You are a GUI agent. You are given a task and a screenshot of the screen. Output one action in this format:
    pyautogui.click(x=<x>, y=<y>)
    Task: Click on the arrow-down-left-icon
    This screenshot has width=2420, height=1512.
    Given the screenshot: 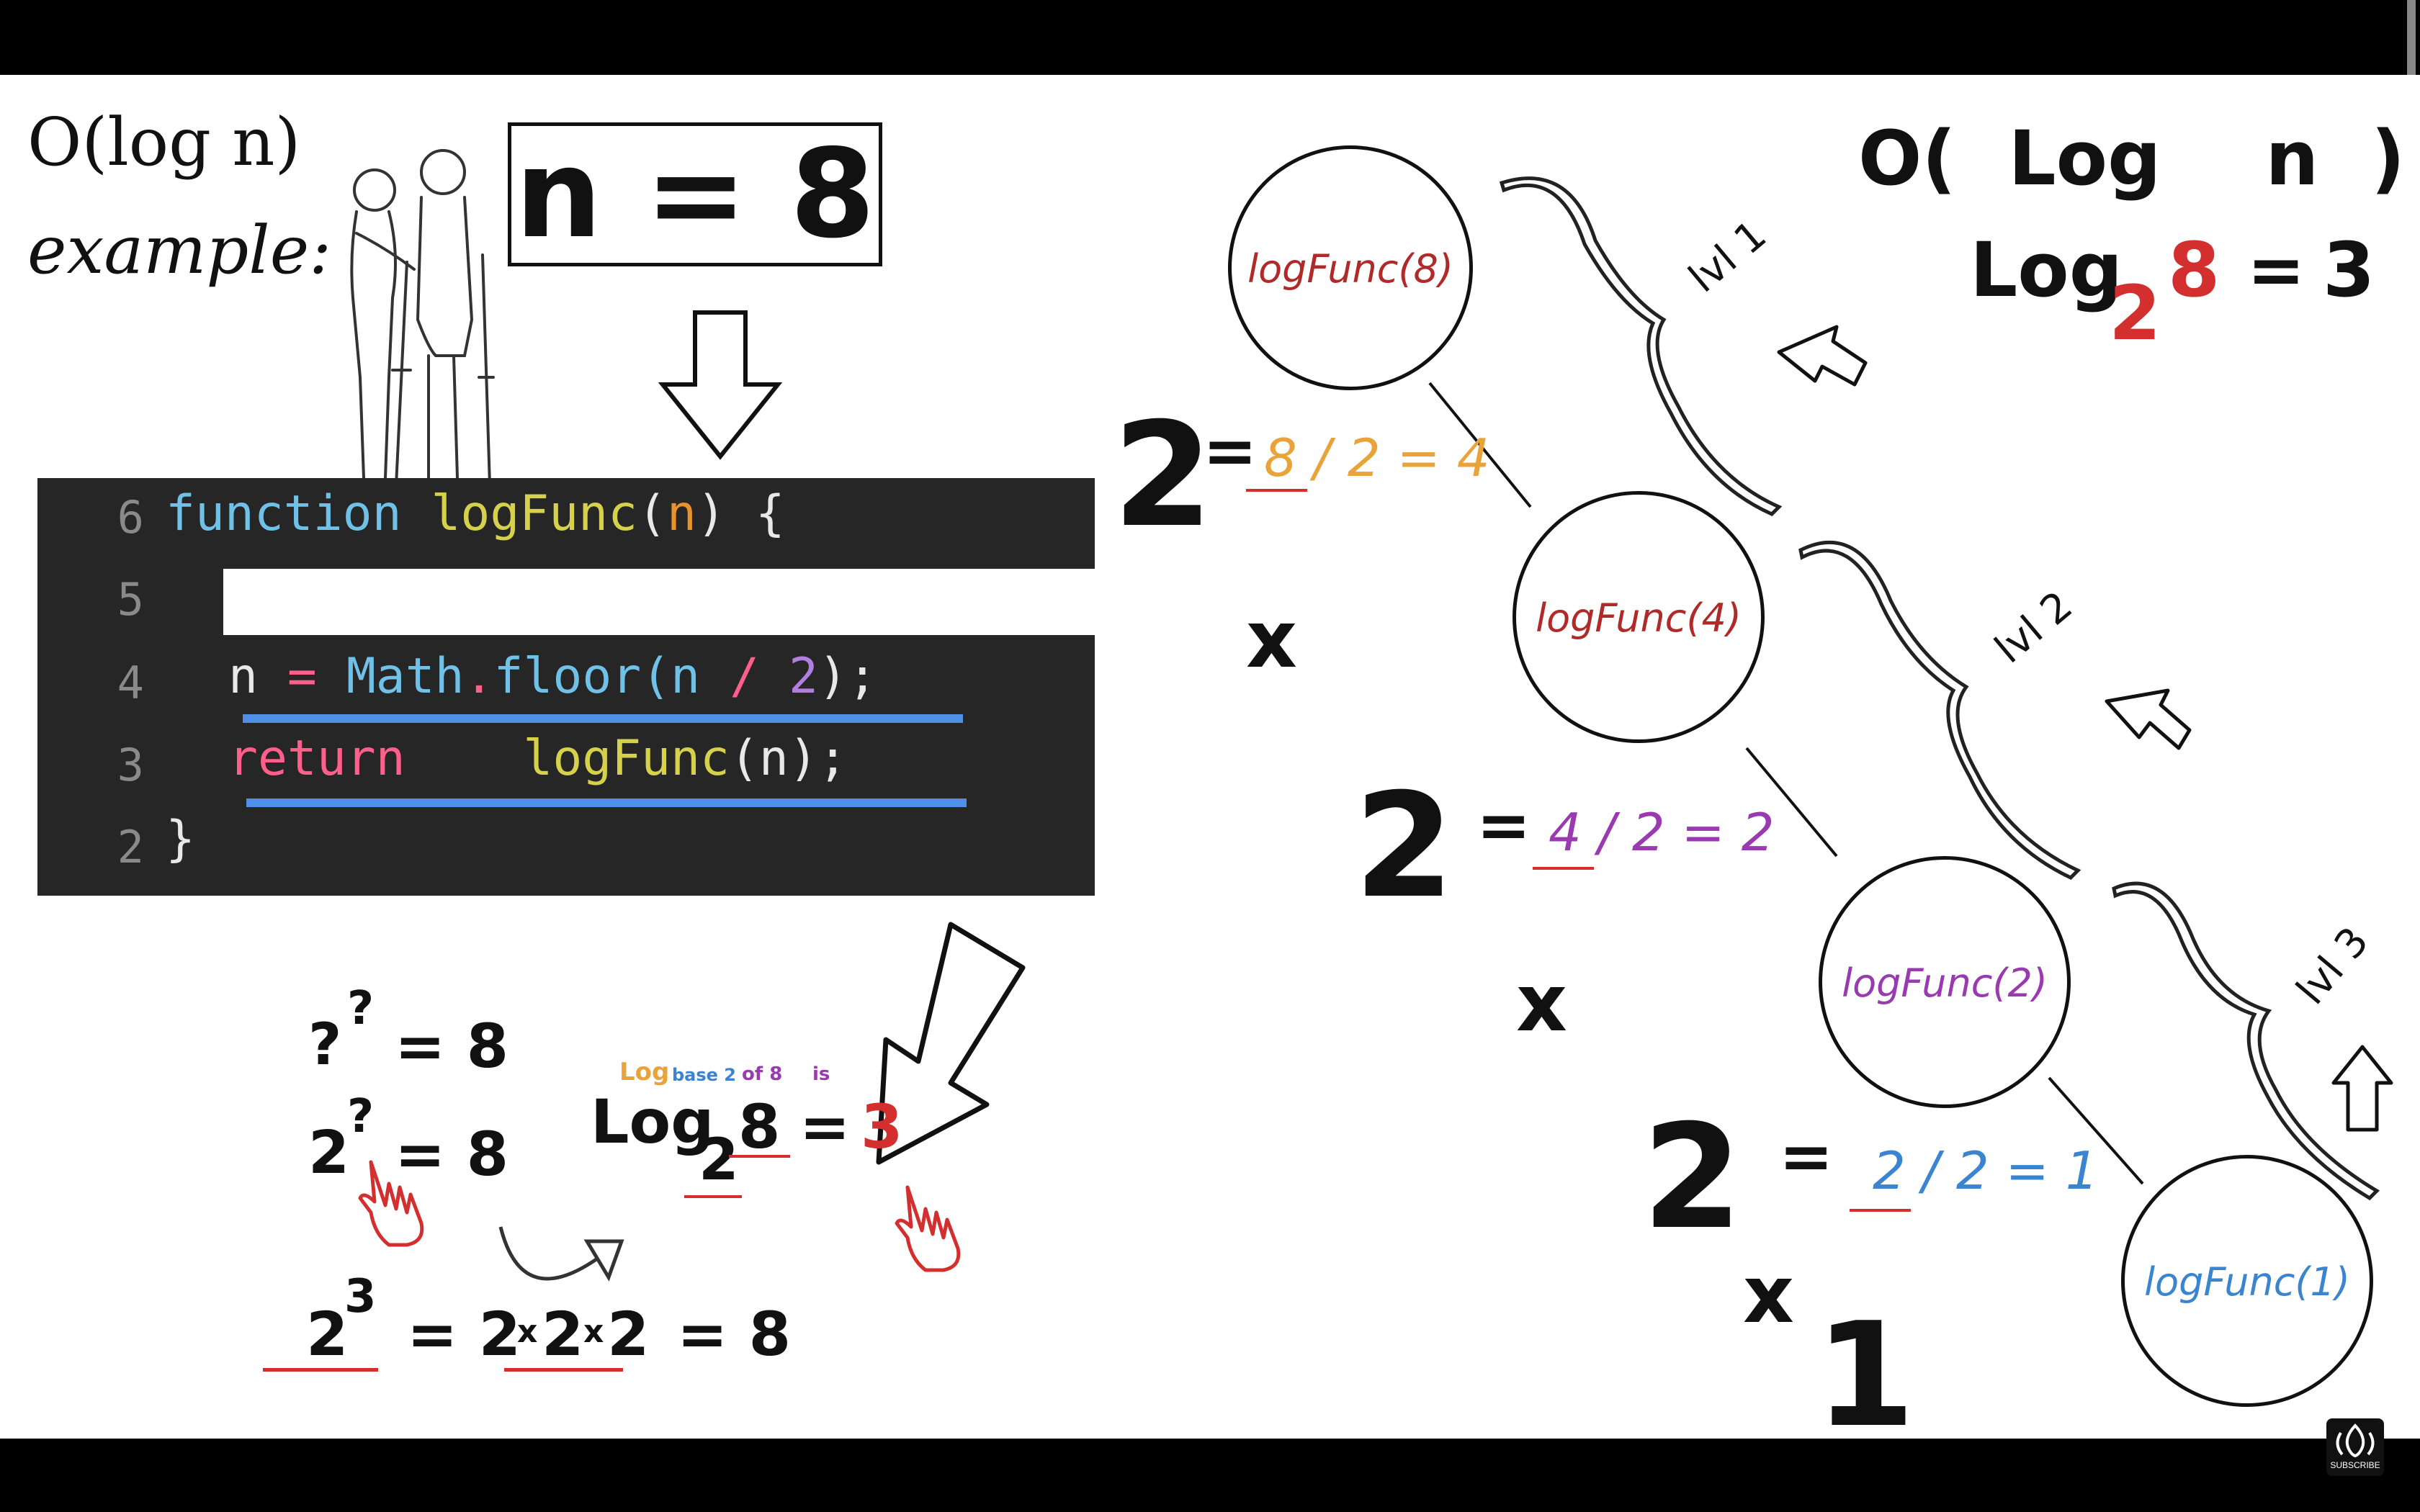 What is the action you would take?
    pyautogui.click(x=951, y=1043)
    